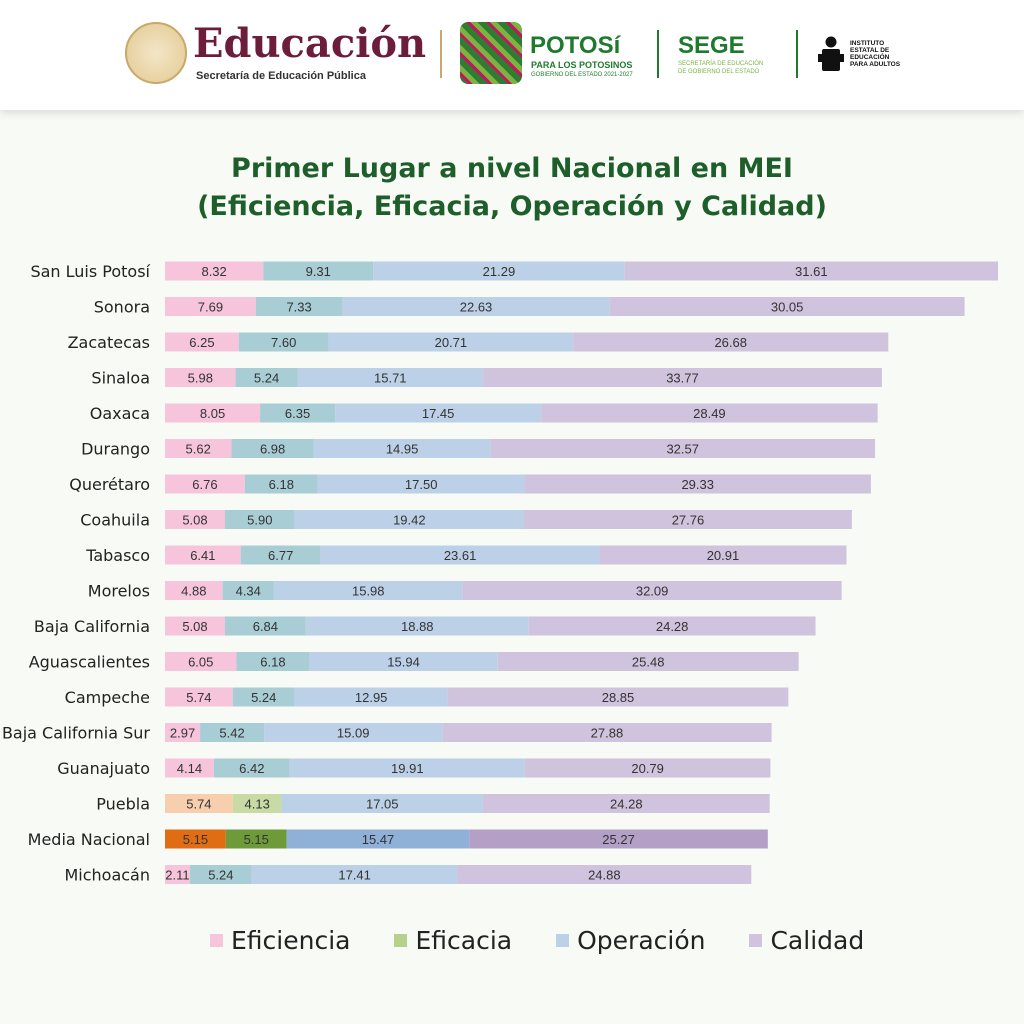 This screenshot has width=1024, height=1024. What do you see at coordinates (89, 839) in the screenshot?
I see `category-label: Media Nacional` at bounding box center [89, 839].